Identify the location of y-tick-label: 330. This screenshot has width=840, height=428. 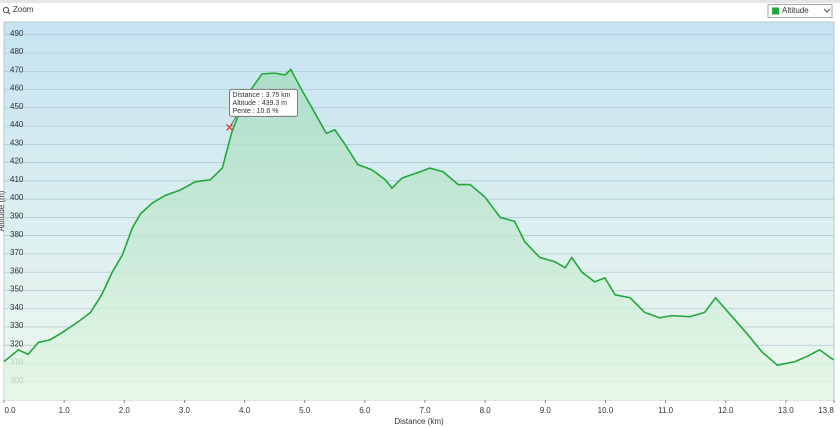
(17, 325).